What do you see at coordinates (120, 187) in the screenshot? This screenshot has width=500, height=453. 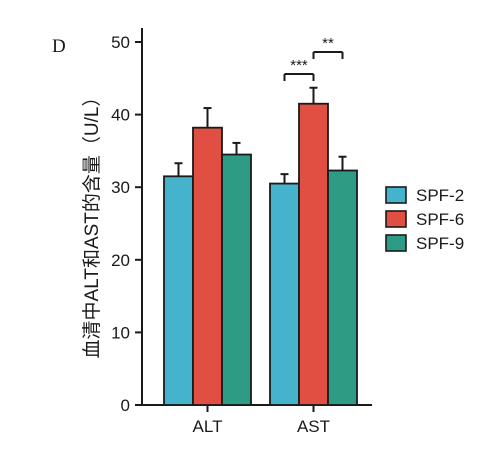 I see `y-tick-label-30: 30` at bounding box center [120, 187].